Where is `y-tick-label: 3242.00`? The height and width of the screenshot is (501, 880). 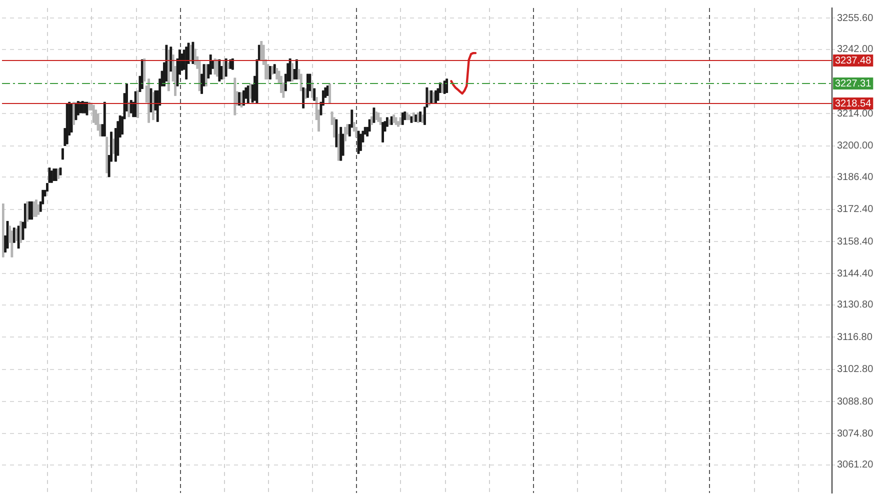
y-tick-label: 3242.00 is located at coordinates (855, 50).